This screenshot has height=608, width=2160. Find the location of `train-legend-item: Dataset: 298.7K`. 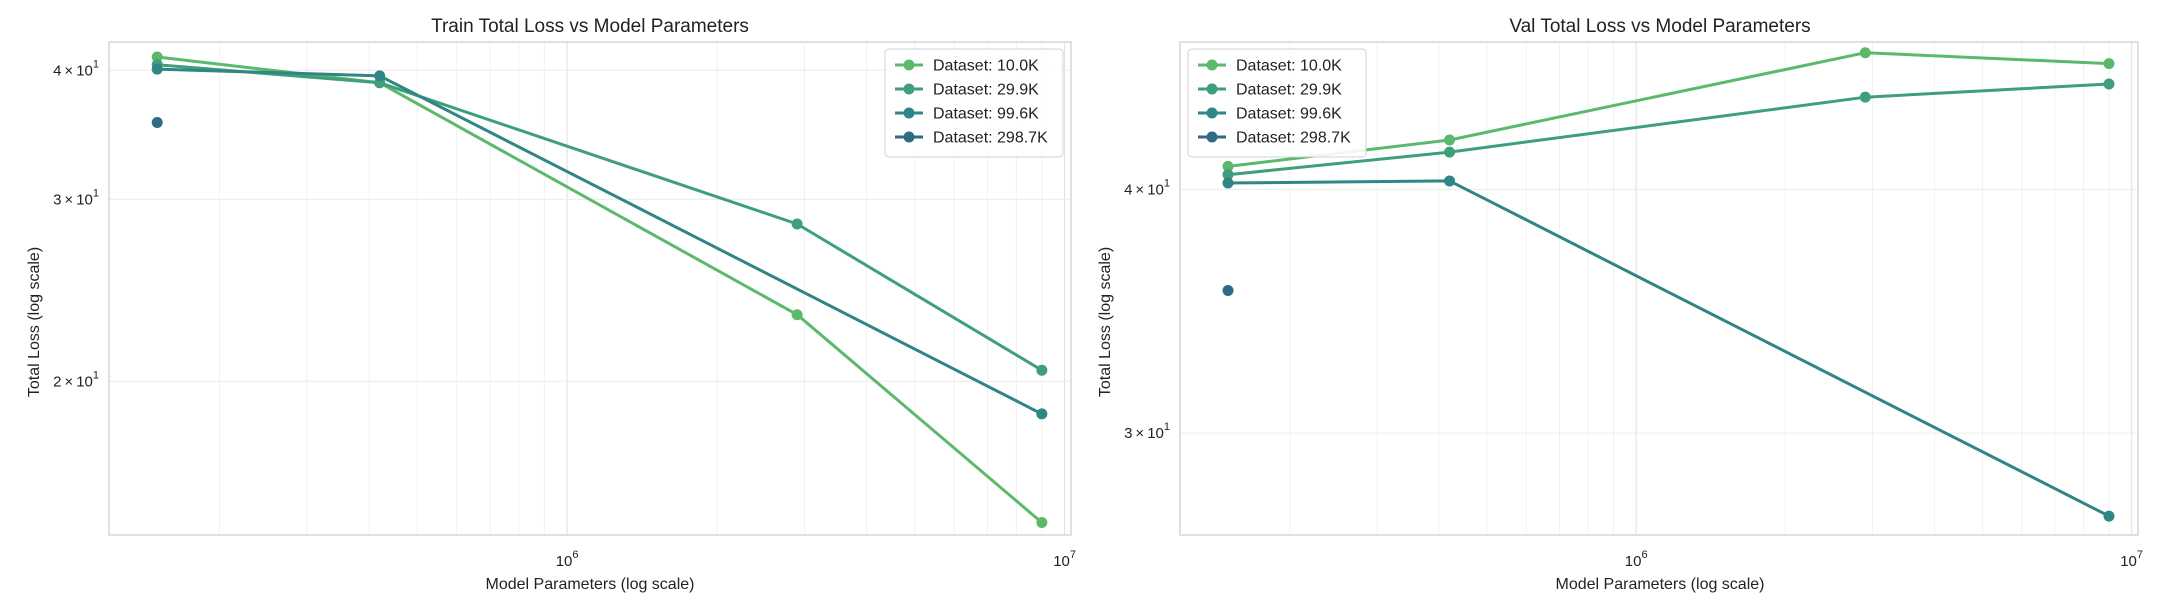

train-legend-item: Dataset: 298.7K is located at coordinates (971, 138).